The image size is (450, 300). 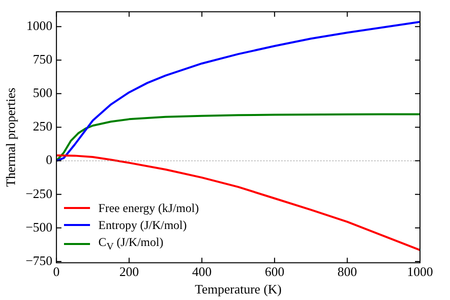 I want to click on x-tick-label: 1000, so click(x=420, y=272).